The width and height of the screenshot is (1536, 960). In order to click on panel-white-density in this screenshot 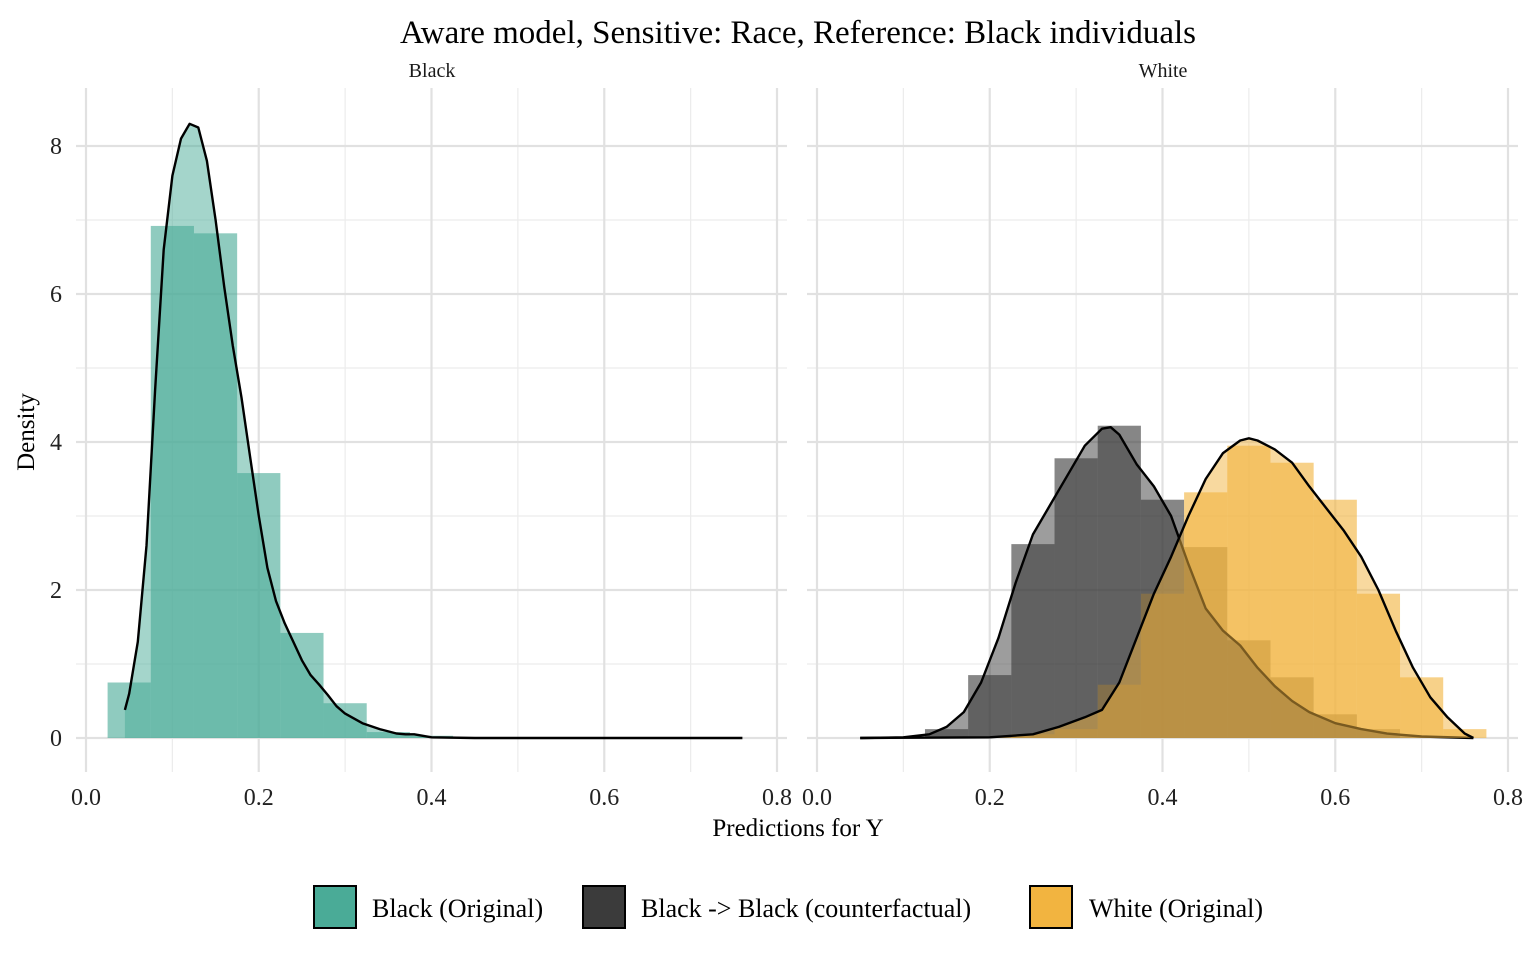, I will do `click(1167, 583)`.